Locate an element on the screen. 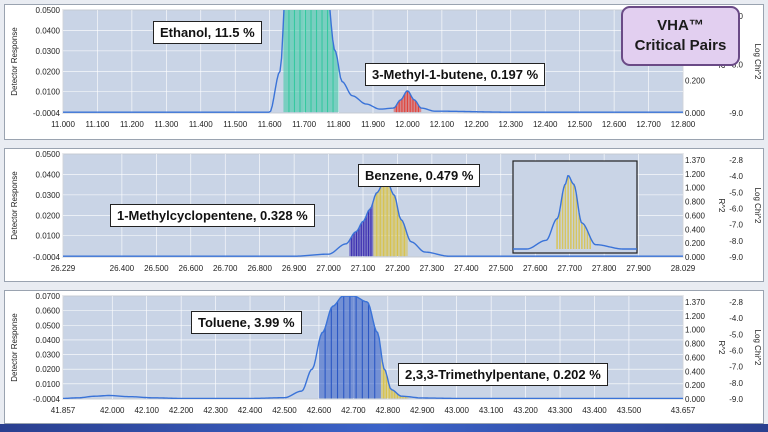 This screenshot has width=768, height=432. right-tick-label-2: -5.0 is located at coordinates (736, 192).